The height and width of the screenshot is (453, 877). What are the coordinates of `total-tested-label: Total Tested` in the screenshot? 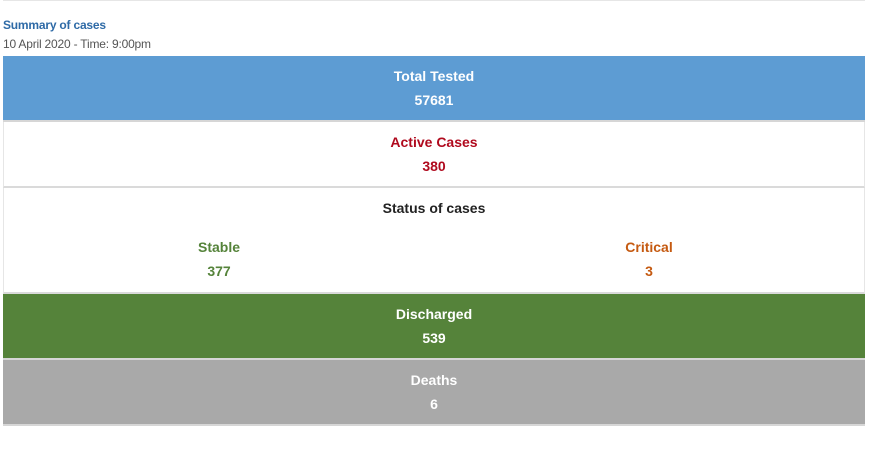 It's located at (434, 76).